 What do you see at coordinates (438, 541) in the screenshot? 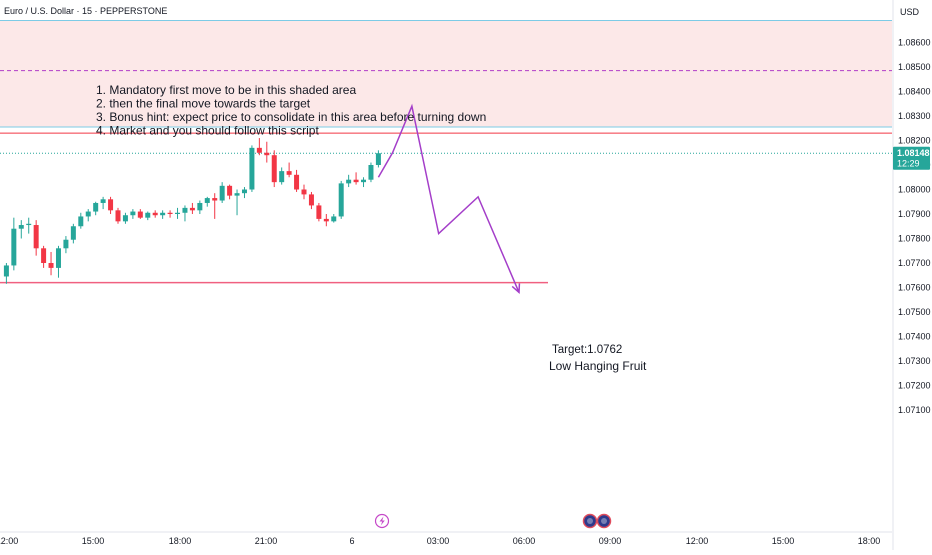
I see `time-tick-label: 03:00` at bounding box center [438, 541].